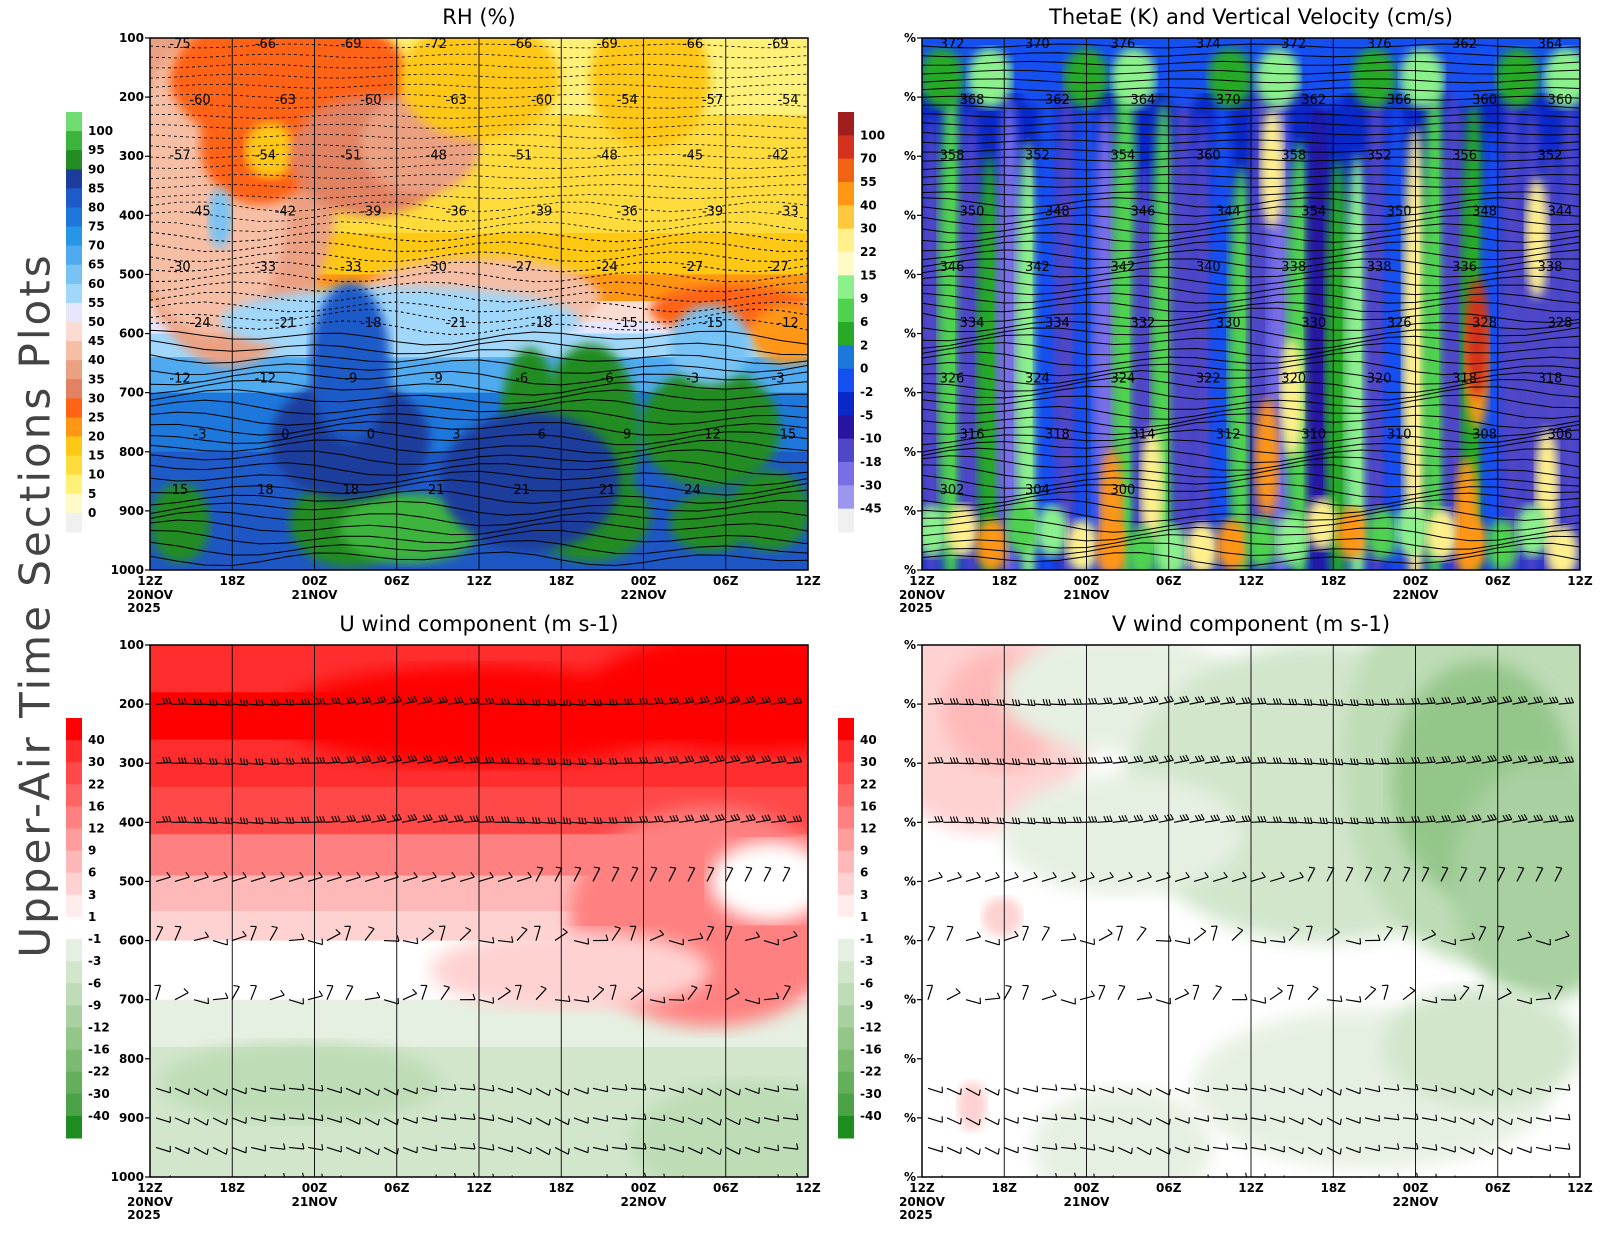  What do you see at coordinates (315, 581) in the screenshot?
I see `x-tick-label: 00Z` at bounding box center [315, 581].